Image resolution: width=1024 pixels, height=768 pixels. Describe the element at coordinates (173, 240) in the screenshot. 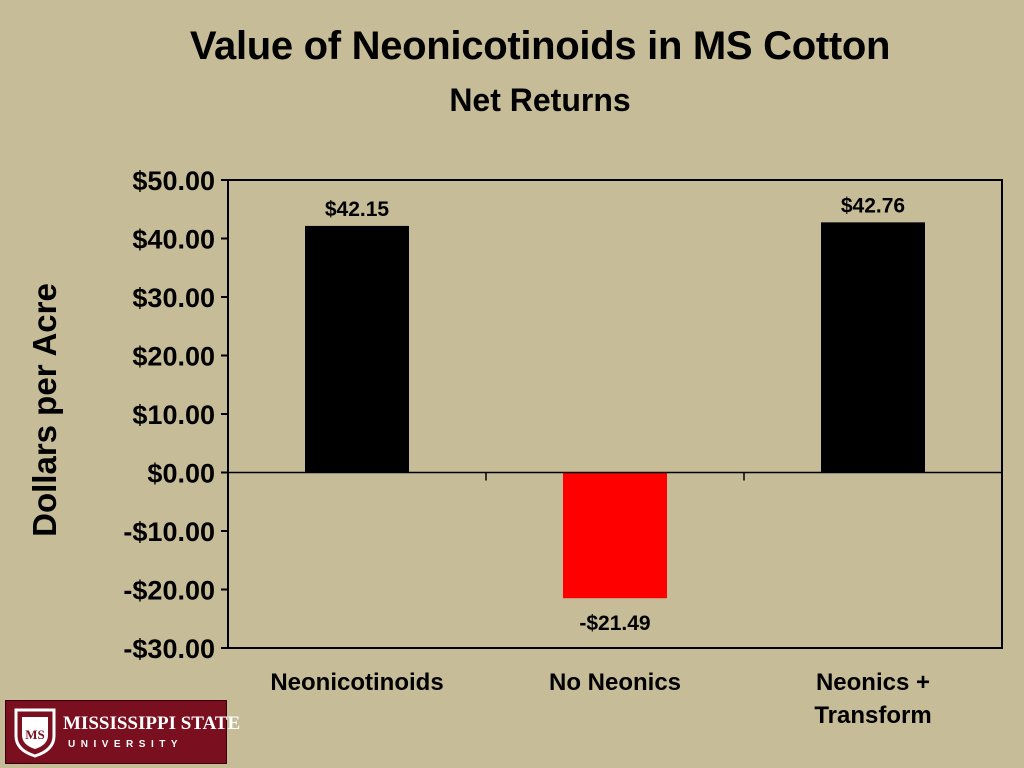

I see `y-tick-label: $40.00` at that location.